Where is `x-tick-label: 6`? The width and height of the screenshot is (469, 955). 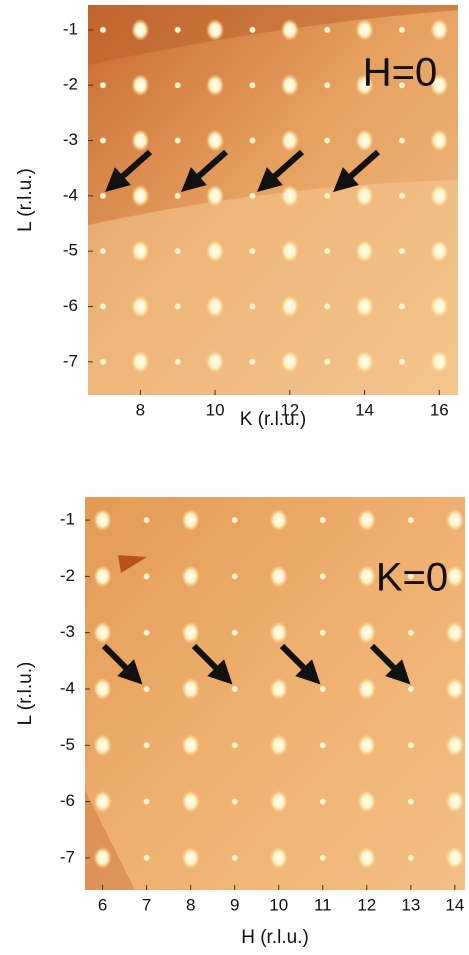 x-tick-label: 6 is located at coordinates (102, 904).